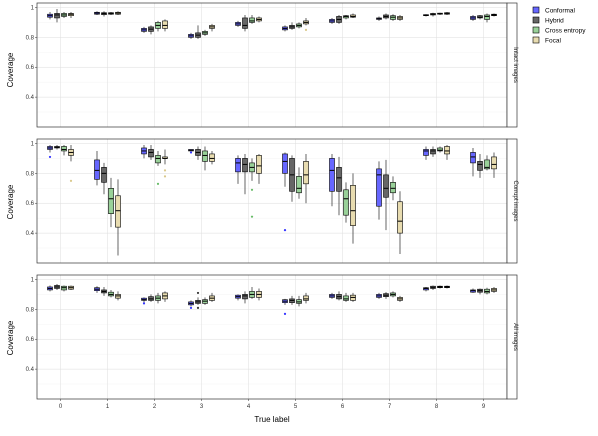 This screenshot has width=598, height=436. Describe the element at coordinates (61, 407) in the screenshot. I see `x-tick-label: 0` at that location.